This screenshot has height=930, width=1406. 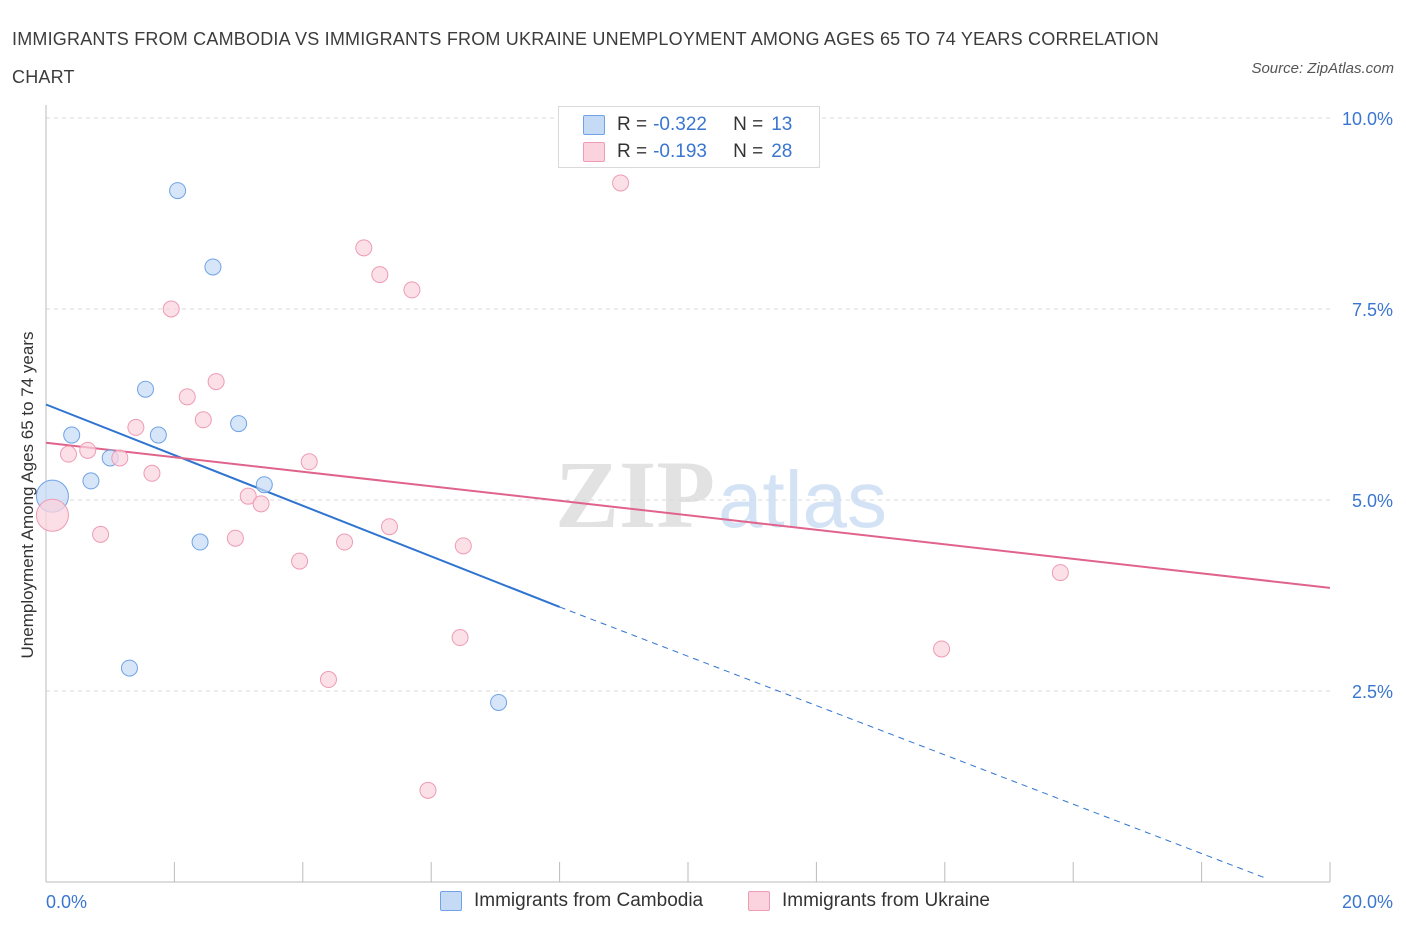 I want to click on correlation-legend: R = -0.322 N = 13 R = -0.193 N = 28, so click(x=689, y=137).